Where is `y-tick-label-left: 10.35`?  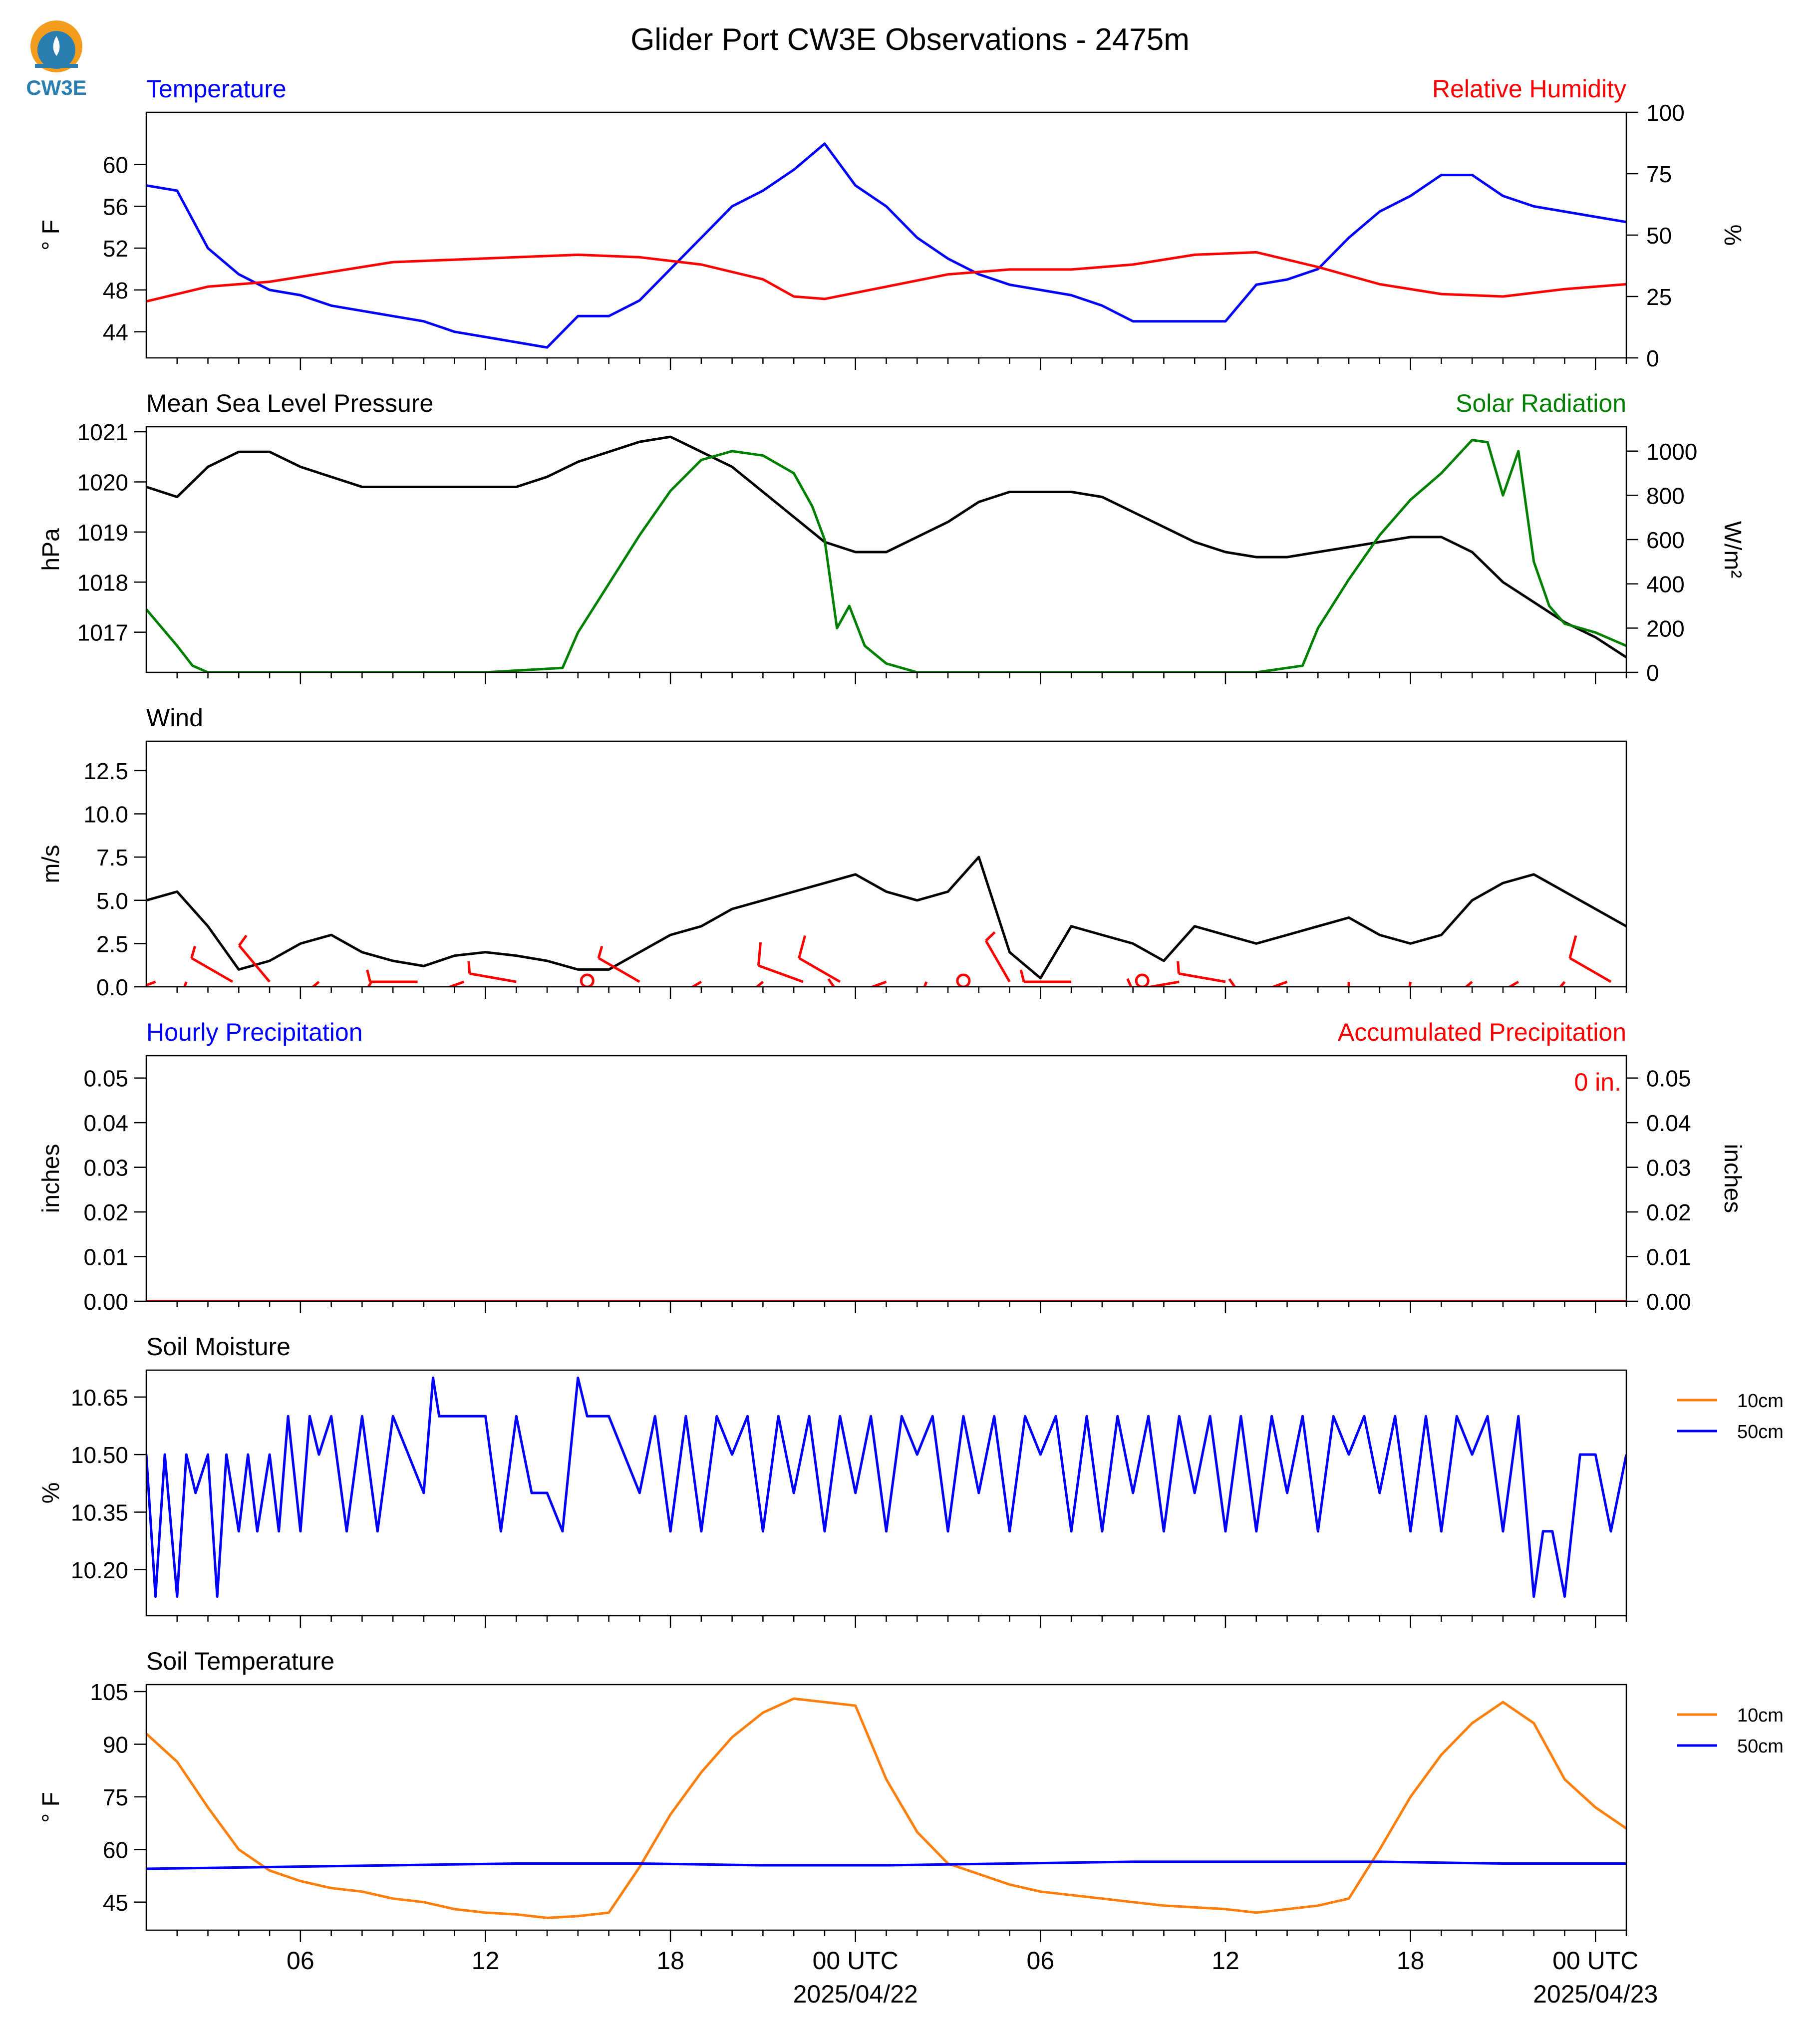 y-tick-label-left: 10.35 is located at coordinates (99, 1512).